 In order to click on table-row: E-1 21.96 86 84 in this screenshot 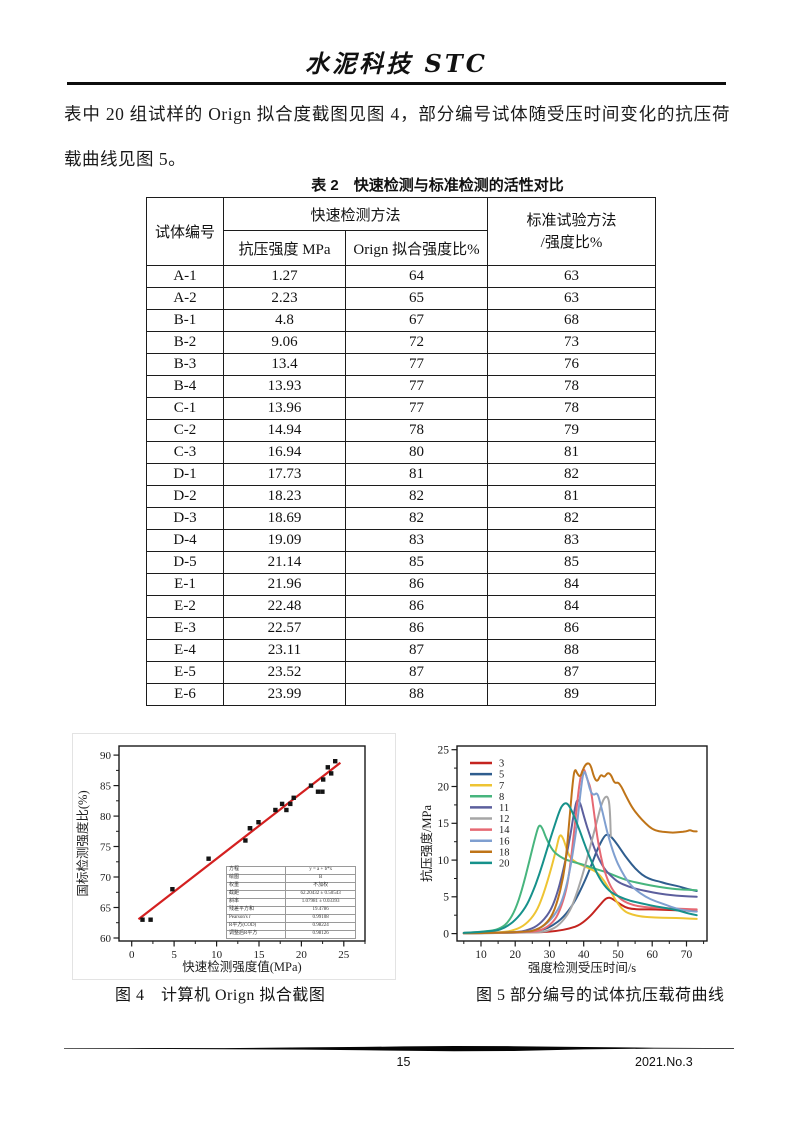, I will do `click(401, 584)`.